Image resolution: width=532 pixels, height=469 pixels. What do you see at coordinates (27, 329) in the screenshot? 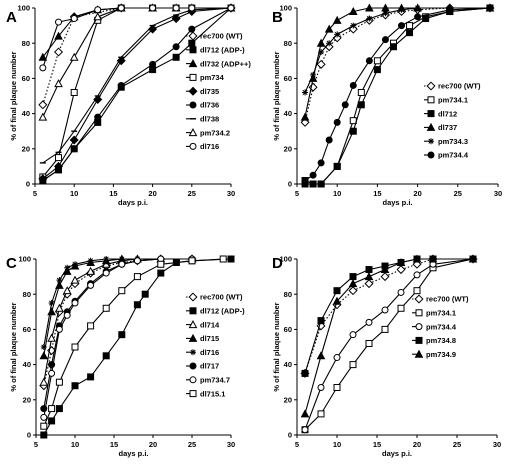
I see `y-tick-label: 60` at bounding box center [27, 329].